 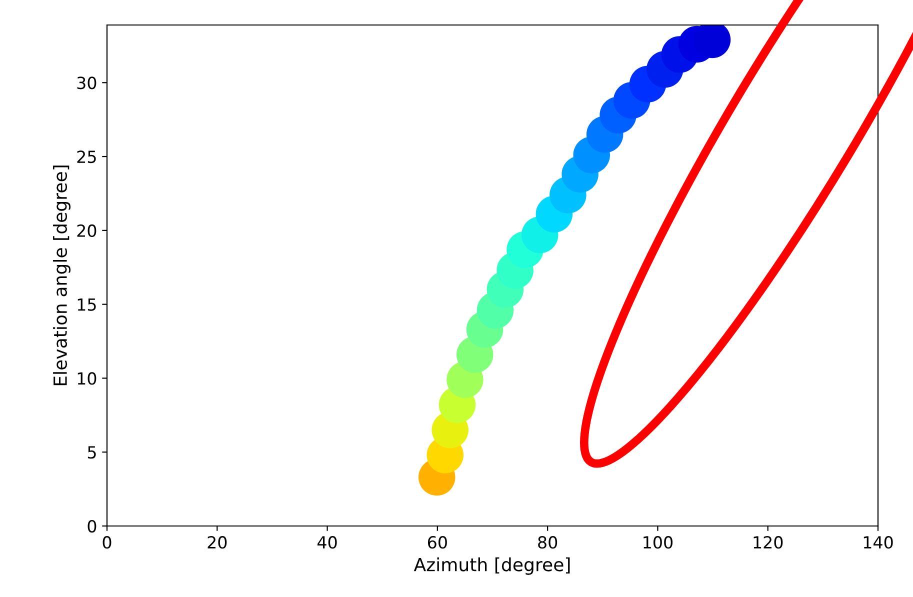 What do you see at coordinates (437, 542) in the screenshot?
I see `x-tick-label: 60` at bounding box center [437, 542].